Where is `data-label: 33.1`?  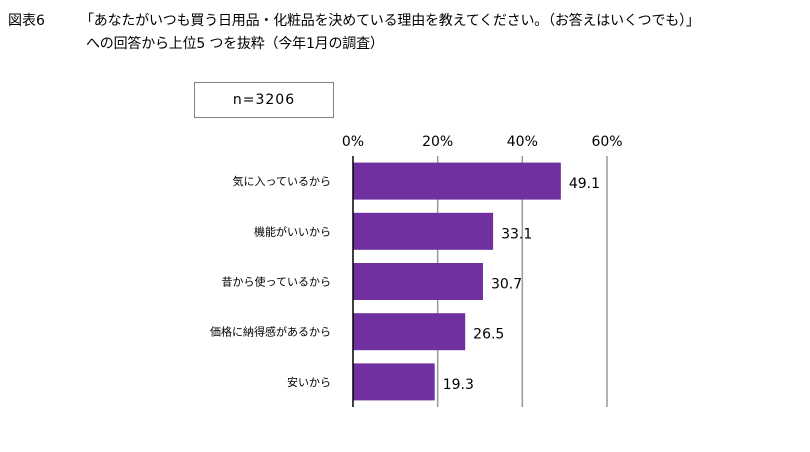 data-label: 33.1 is located at coordinates (516, 234).